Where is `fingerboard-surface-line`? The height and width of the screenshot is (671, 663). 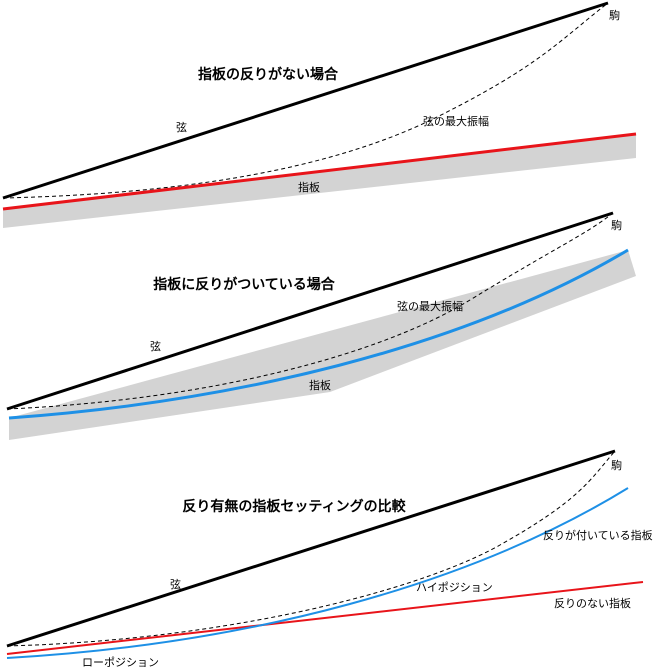 fingerboard-surface-line is located at coordinates (319, 171).